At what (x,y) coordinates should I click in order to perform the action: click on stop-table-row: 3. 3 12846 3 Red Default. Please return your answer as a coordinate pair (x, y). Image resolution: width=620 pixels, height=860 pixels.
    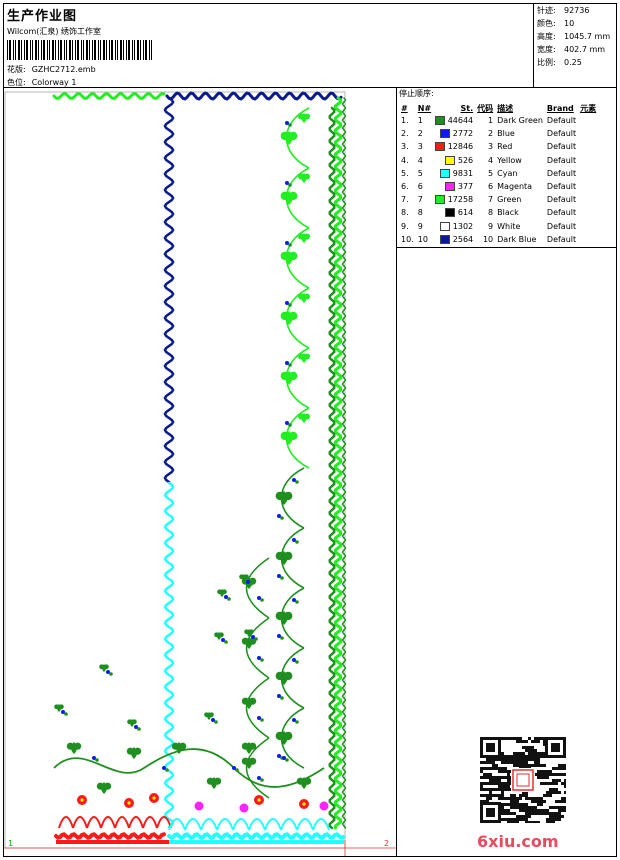
    Looking at the image, I should click on (498, 146).